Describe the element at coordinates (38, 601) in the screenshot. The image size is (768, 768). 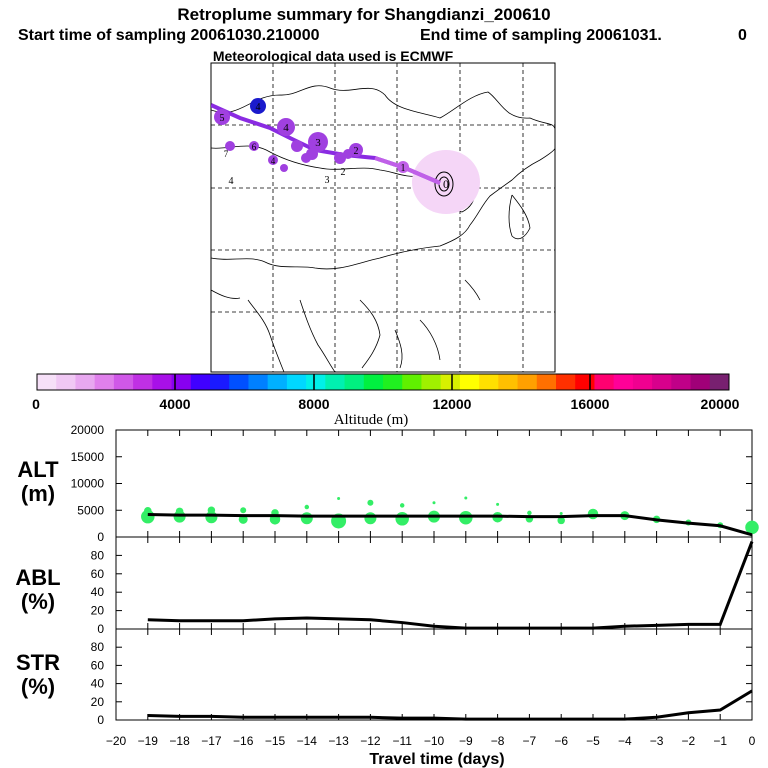
I see `abl-panel-unit: (%)` at that location.